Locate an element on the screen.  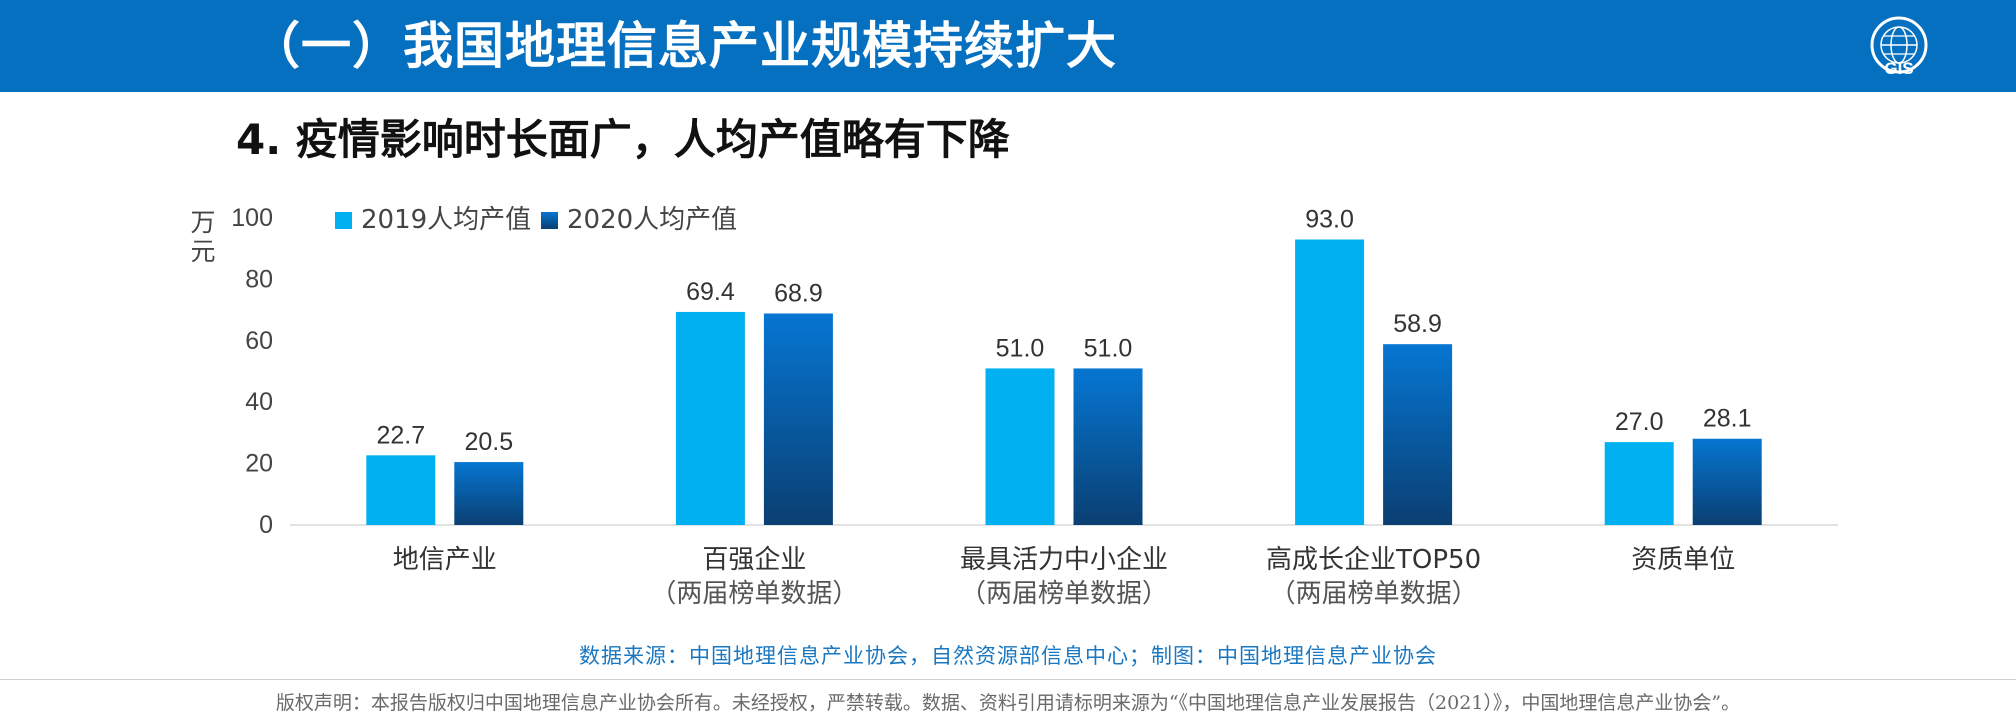
data-label: 20.5 is located at coordinates (488, 442).